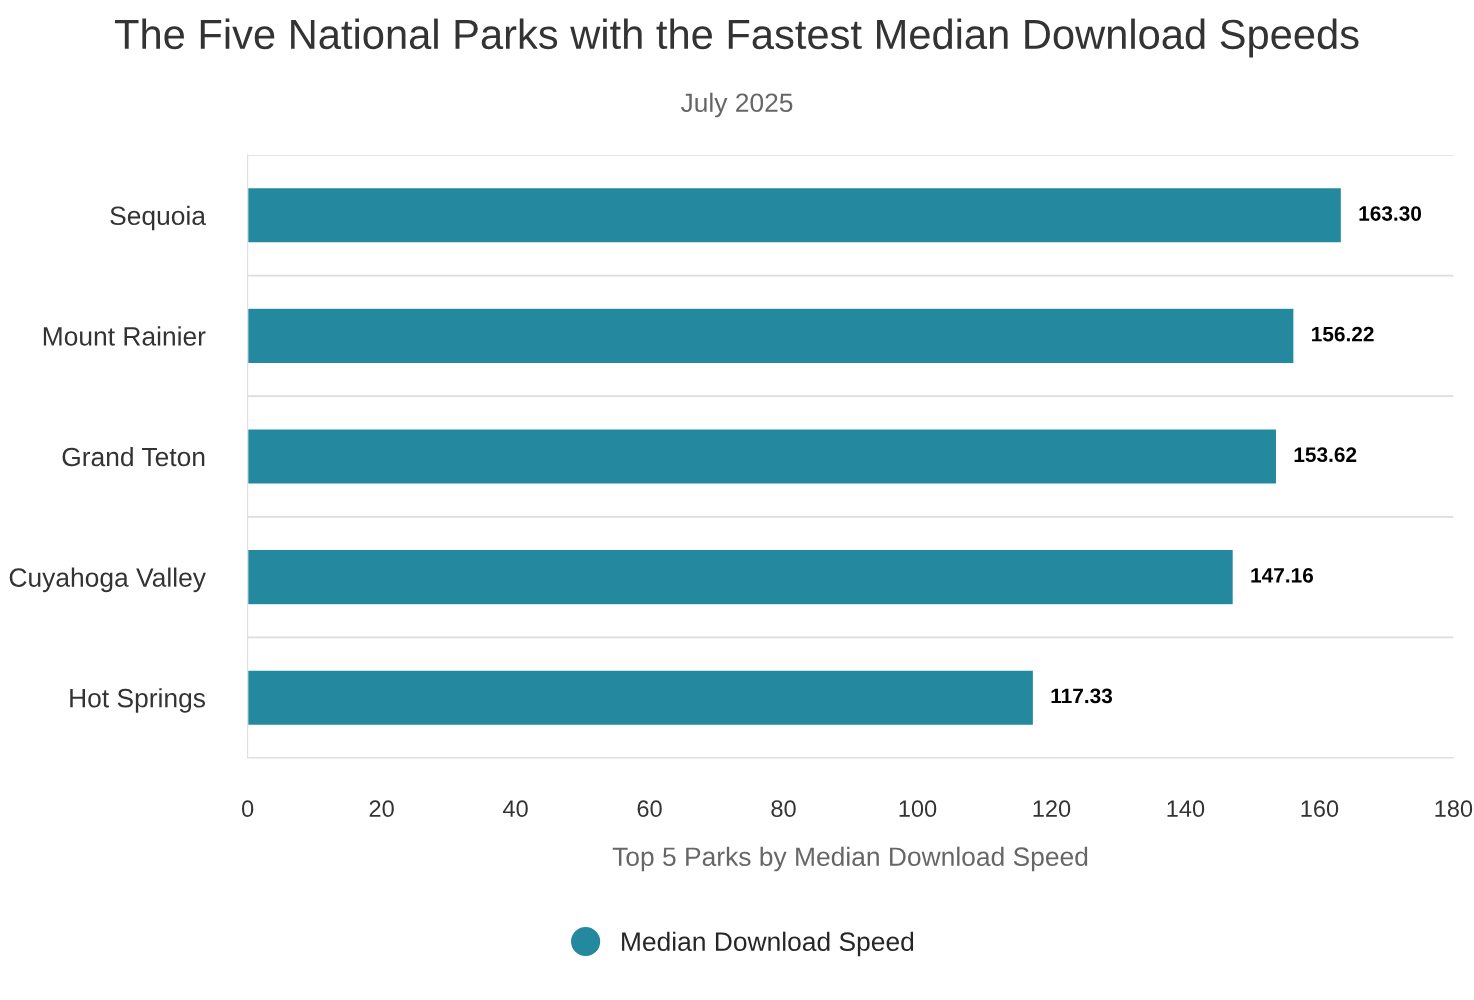  I want to click on x-tick-label: 80, so click(783, 809).